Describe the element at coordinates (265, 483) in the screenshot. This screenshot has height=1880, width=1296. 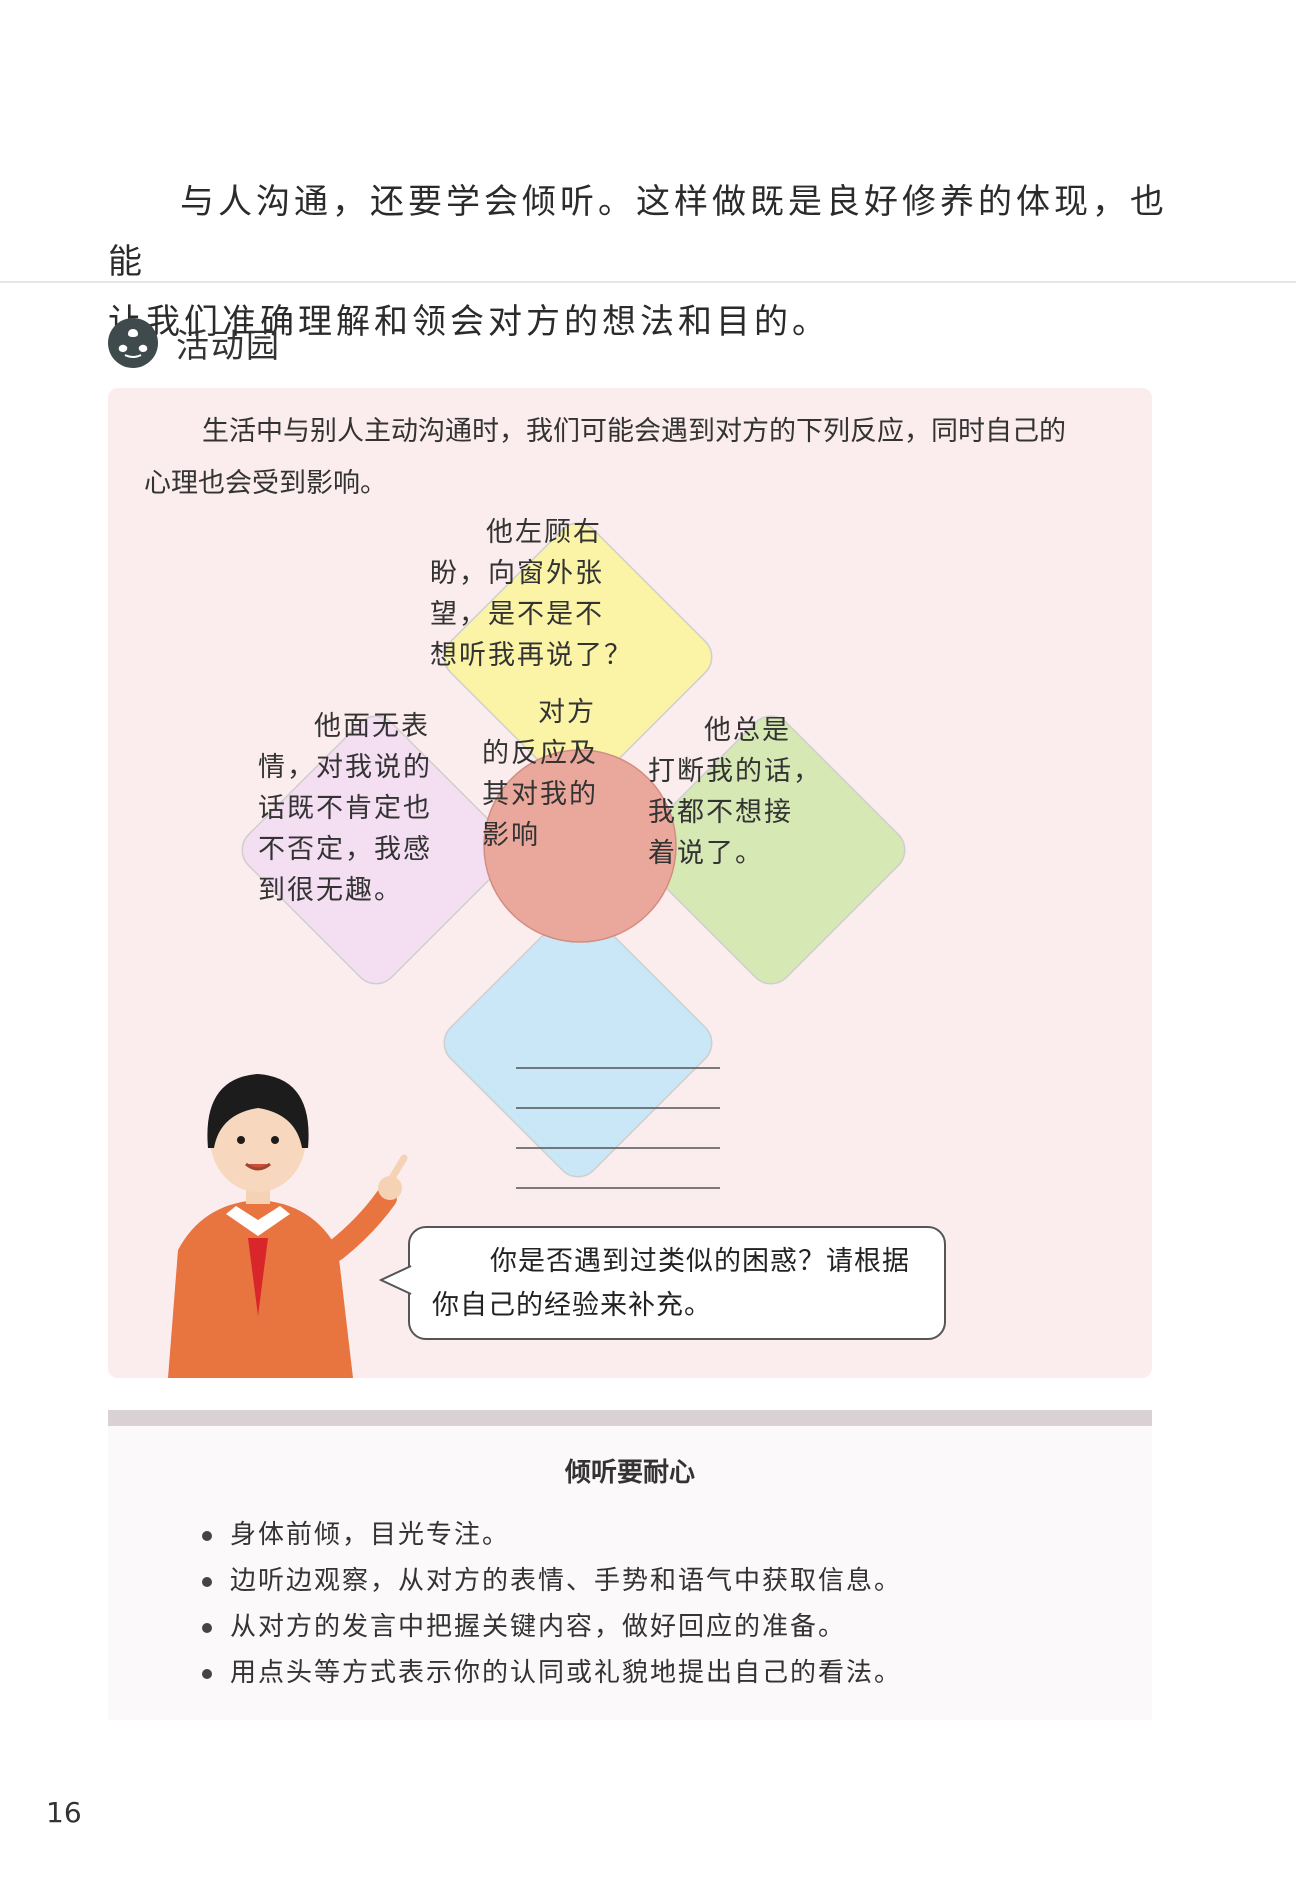
I see `activity-line-2: 心理也会受到影响。` at that location.